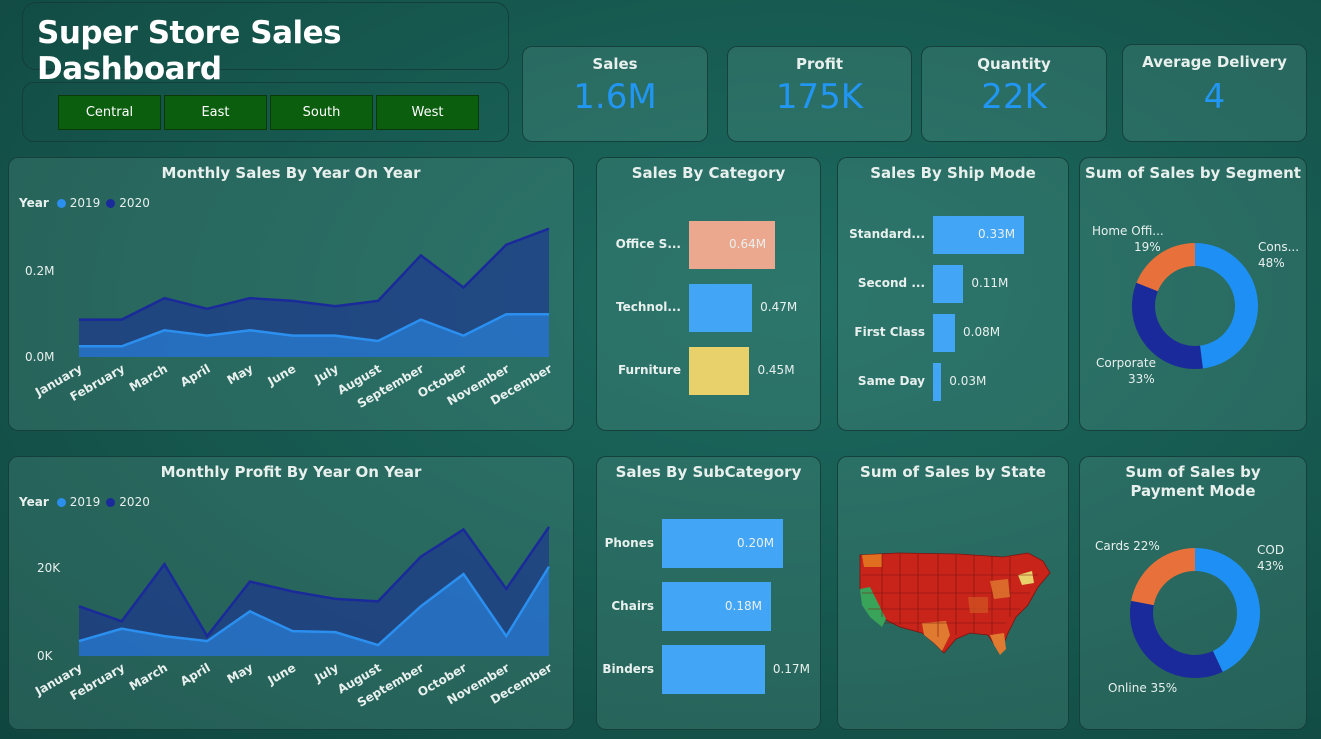 Image resolution: width=1321 pixels, height=739 pixels. I want to click on state-tennessee, so click(978, 605).